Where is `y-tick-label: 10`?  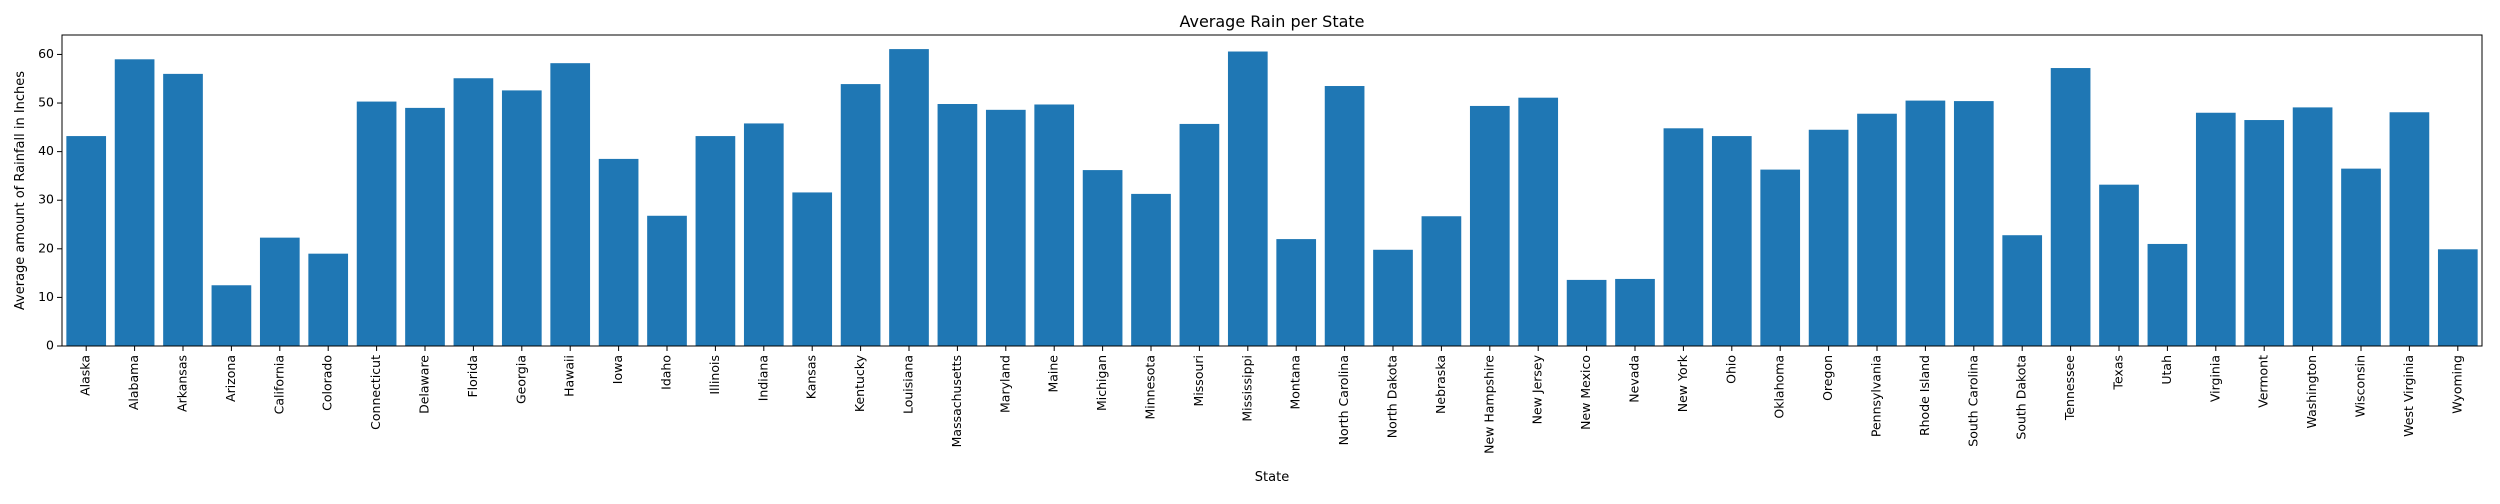
y-tick-label: 10 is located at coordinates (46, 296).